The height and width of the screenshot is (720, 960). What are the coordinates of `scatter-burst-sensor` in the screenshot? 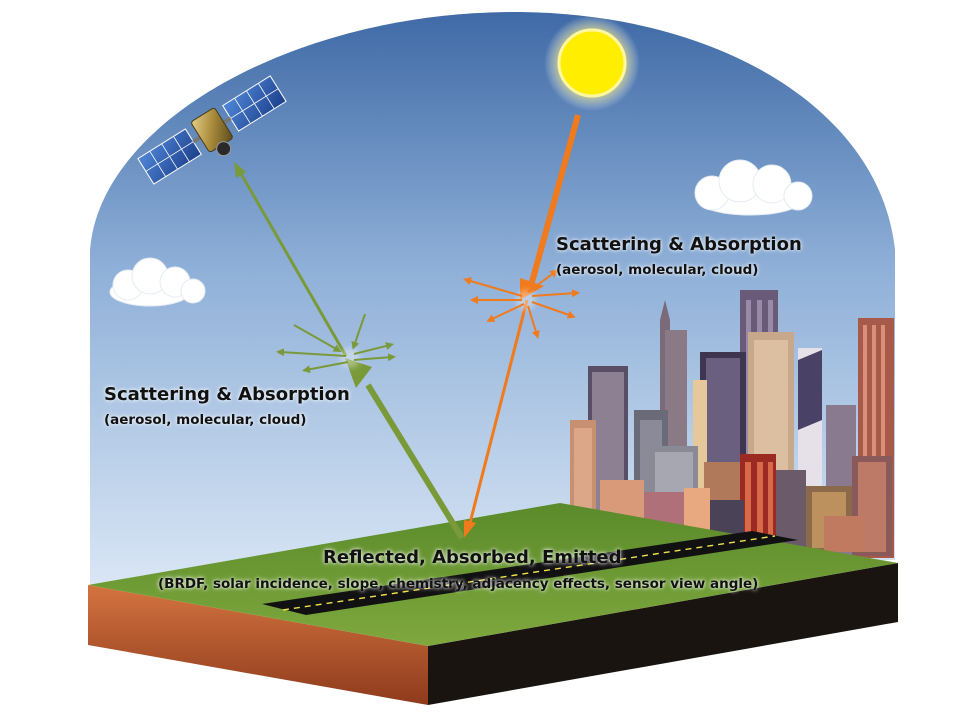 It's located at (336, 343).